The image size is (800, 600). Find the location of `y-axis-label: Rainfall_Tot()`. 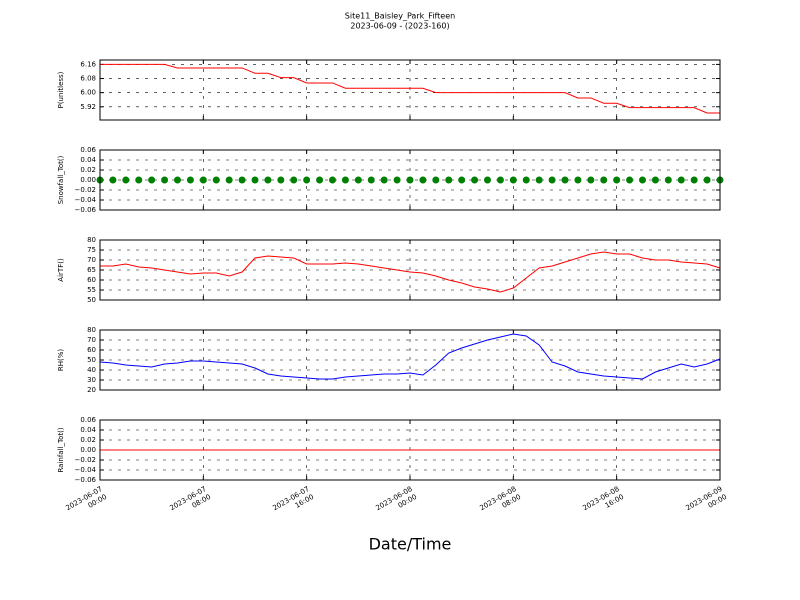

y-axis-label: Rainfall_Tot() is located at coordinates (61, 449).